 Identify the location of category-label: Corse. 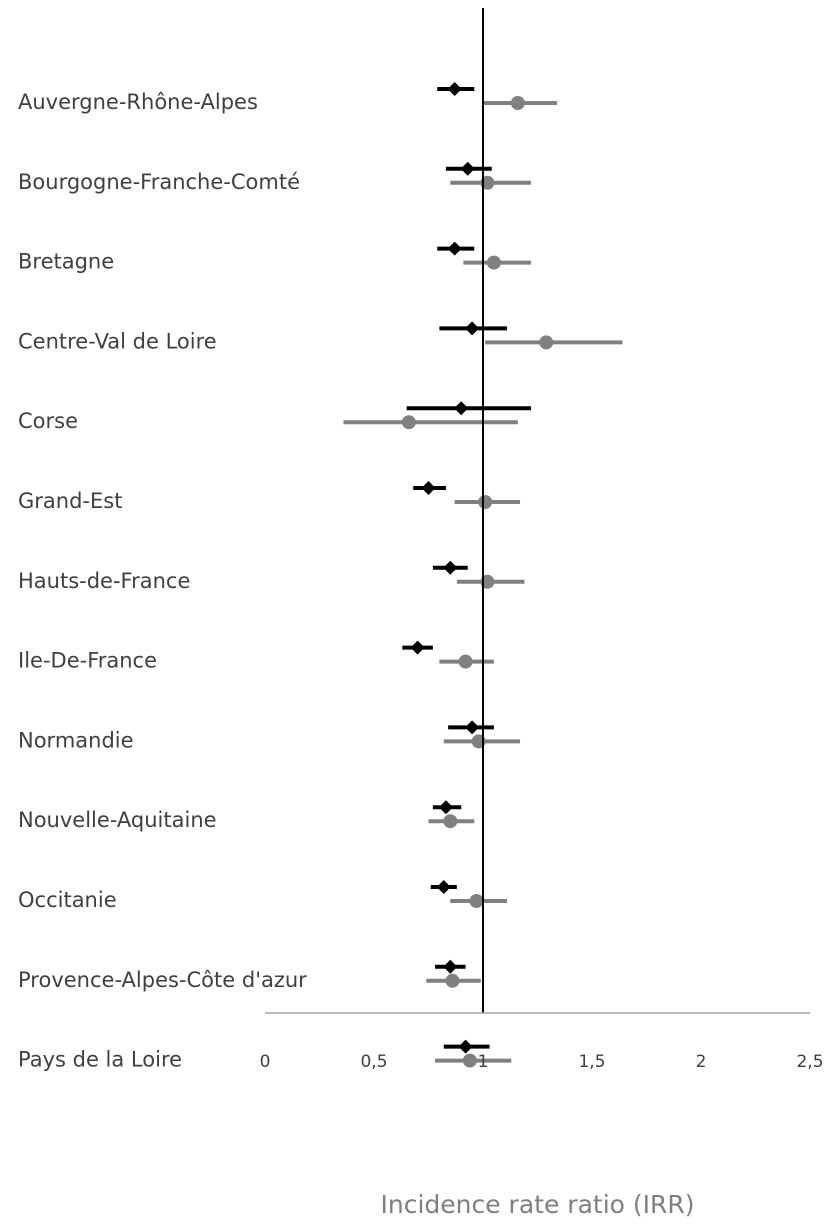
(48, 421).